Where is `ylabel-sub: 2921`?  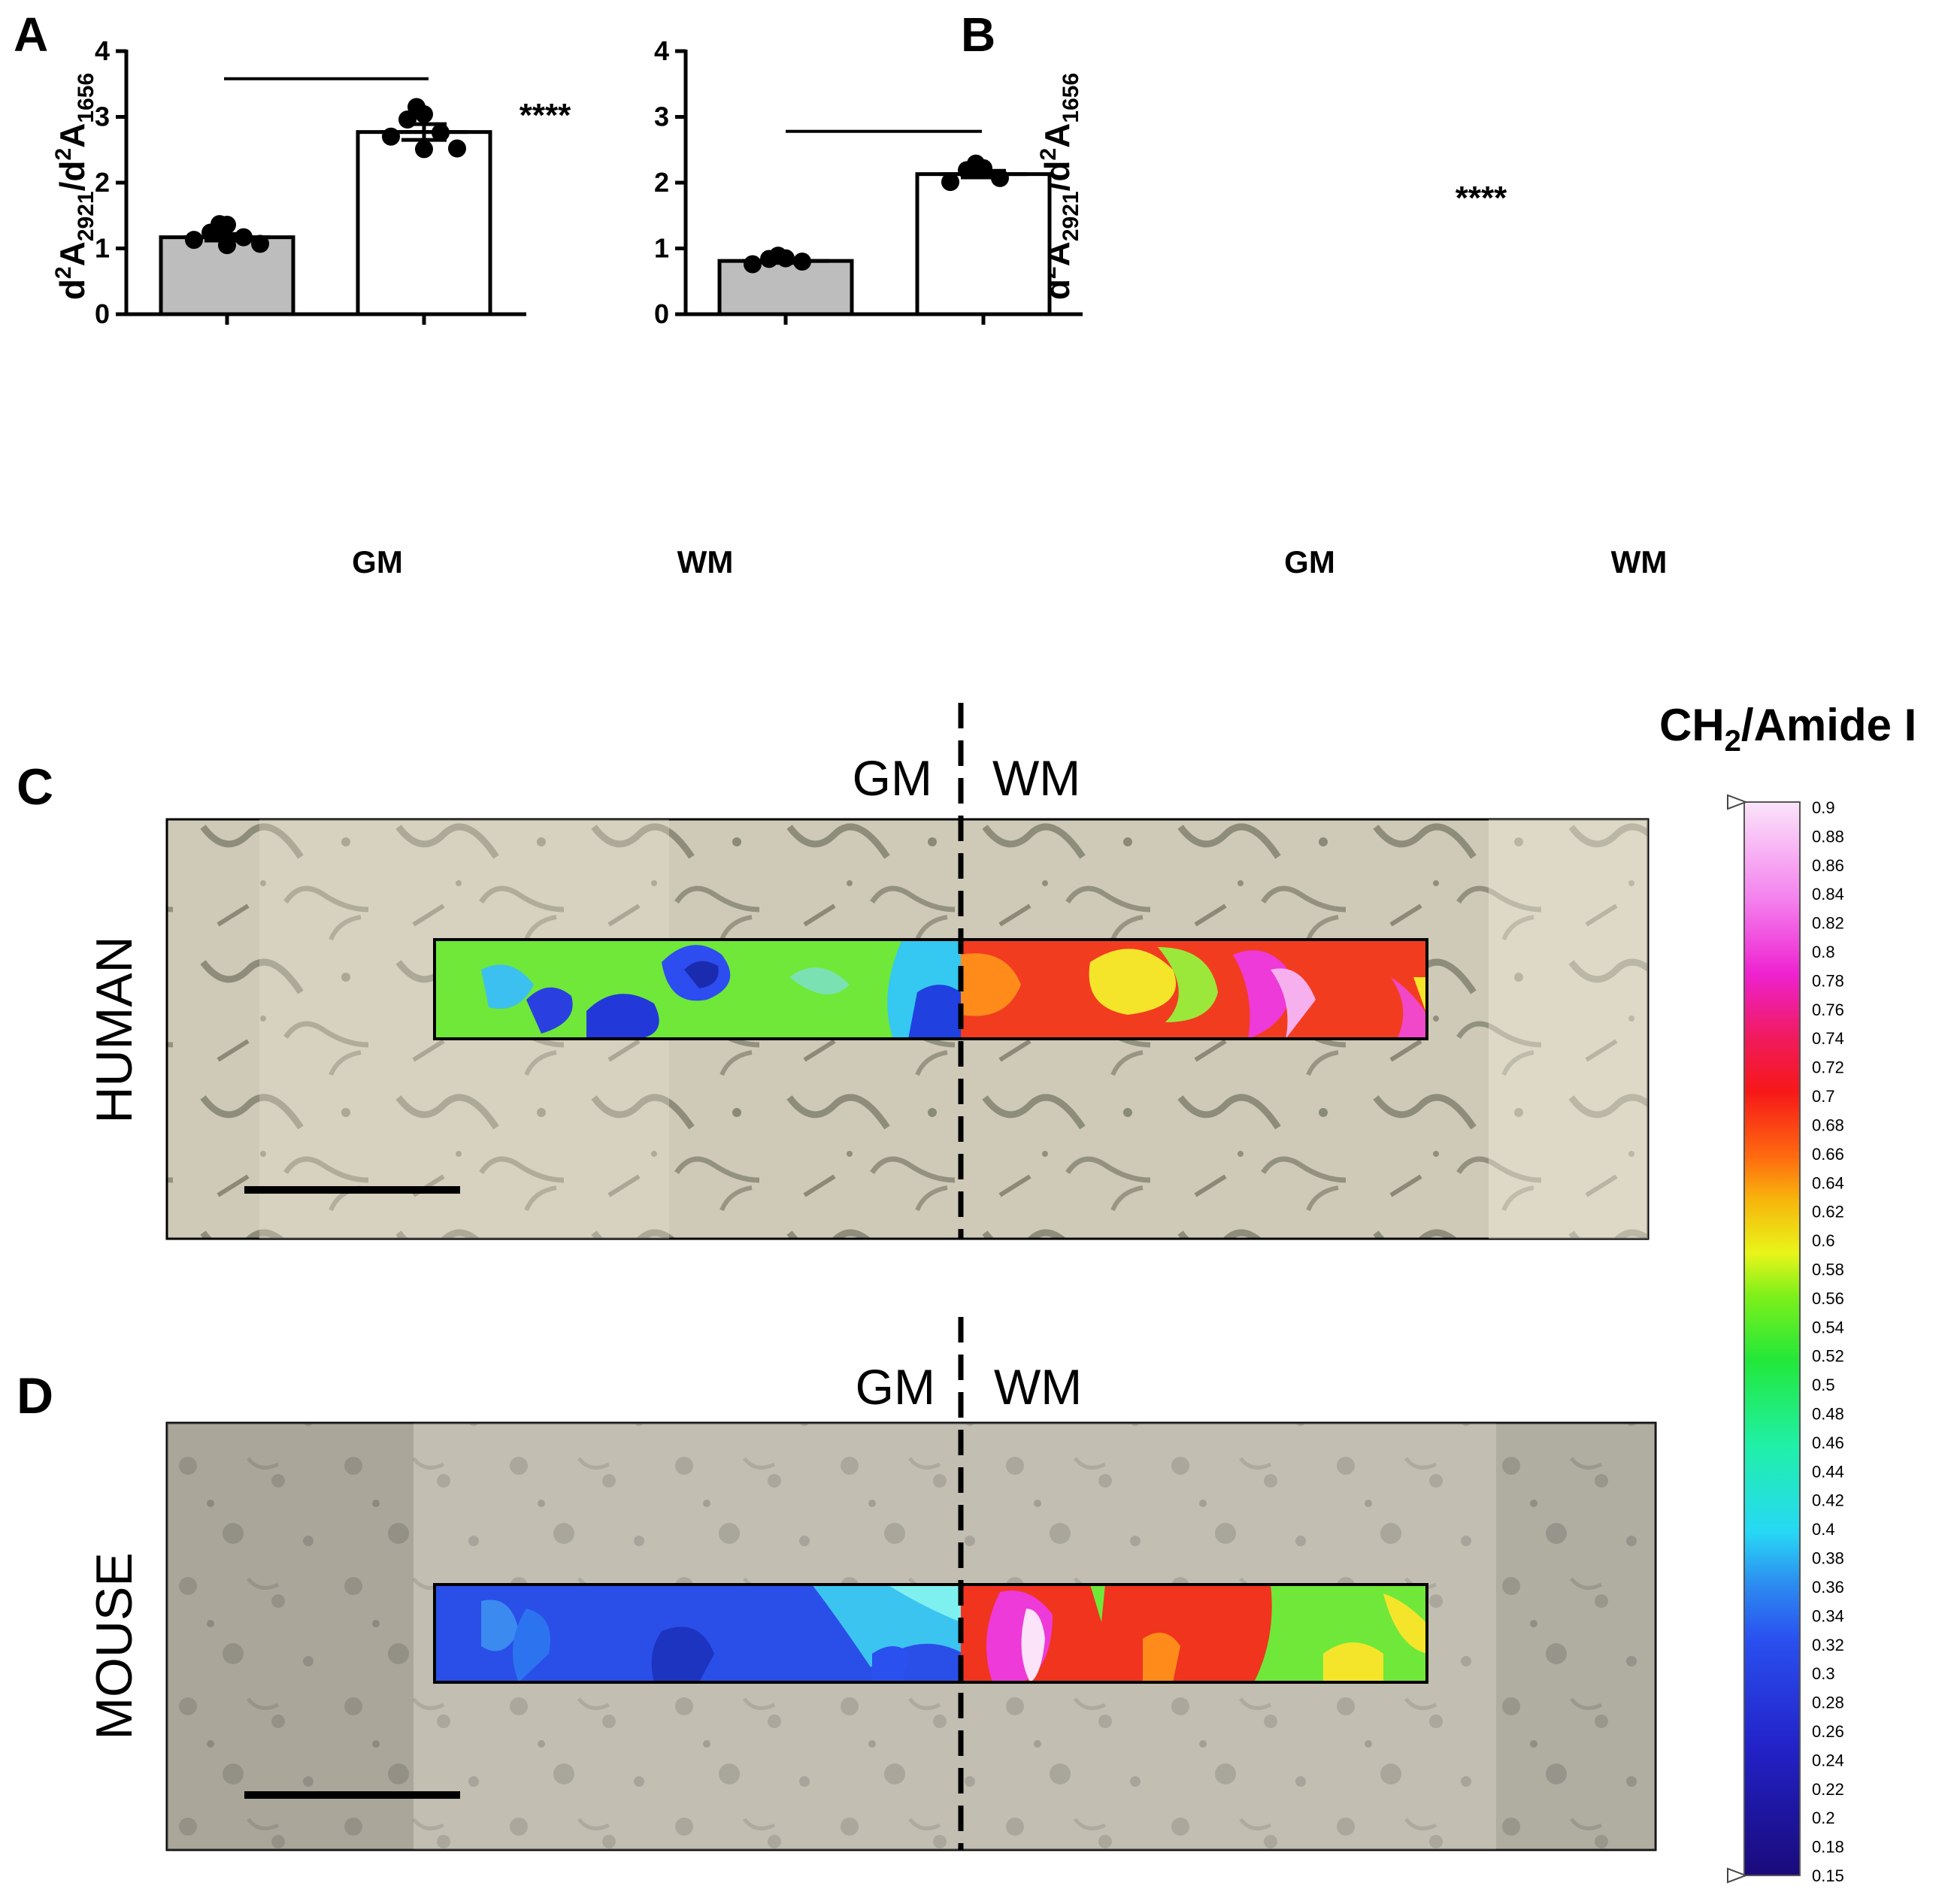
ylabel-sub: 2921 is located at coordinates (86, 216).